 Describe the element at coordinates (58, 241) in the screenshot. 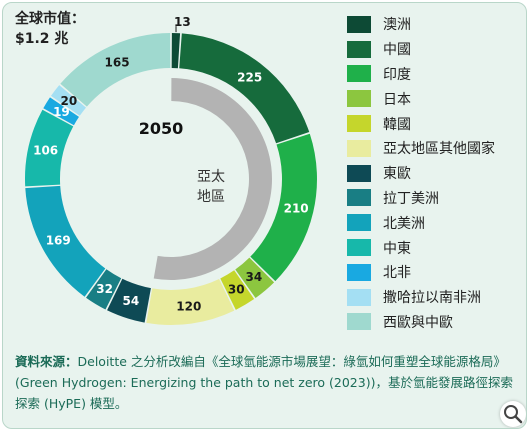

I see `slice-value-label: 169` at that location.